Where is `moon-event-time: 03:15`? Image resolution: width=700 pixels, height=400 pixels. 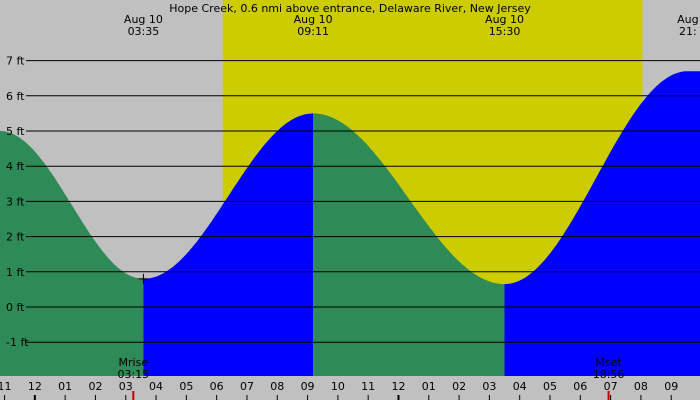 moon-event-time: 03:15 is located at coordinates (133, 374).